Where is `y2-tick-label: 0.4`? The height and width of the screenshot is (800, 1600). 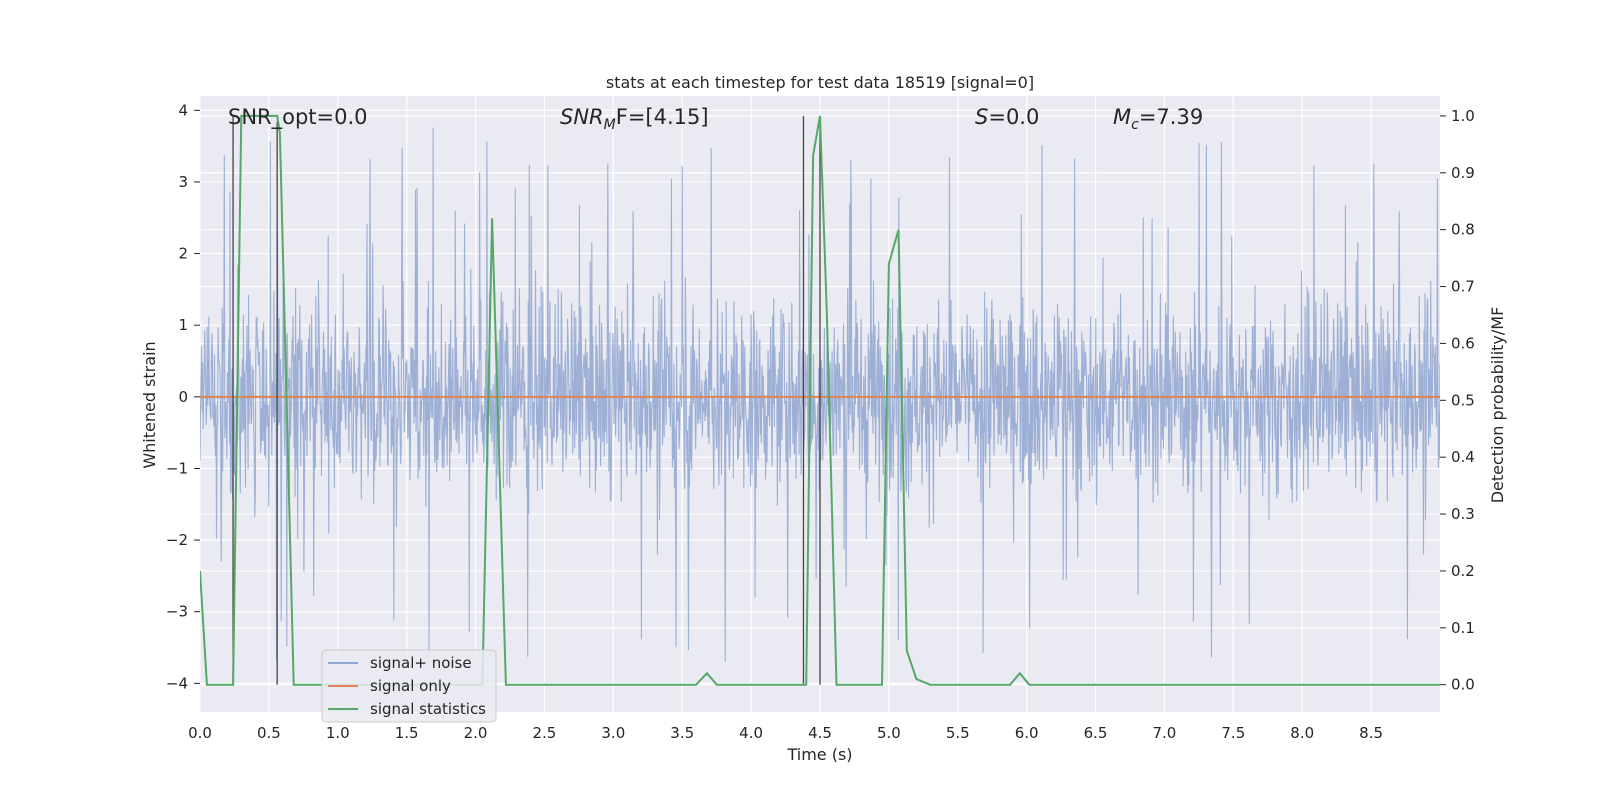
y2-tick-label: 0.4 is located at coordinates (1463, 457).